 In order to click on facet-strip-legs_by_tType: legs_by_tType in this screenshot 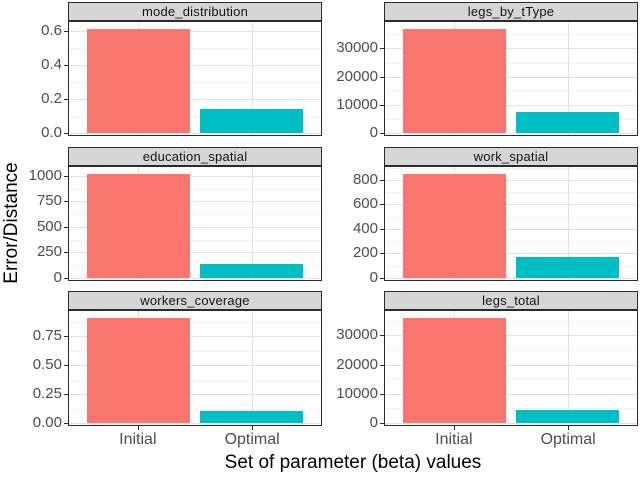, I will do `click(511, 11)`.